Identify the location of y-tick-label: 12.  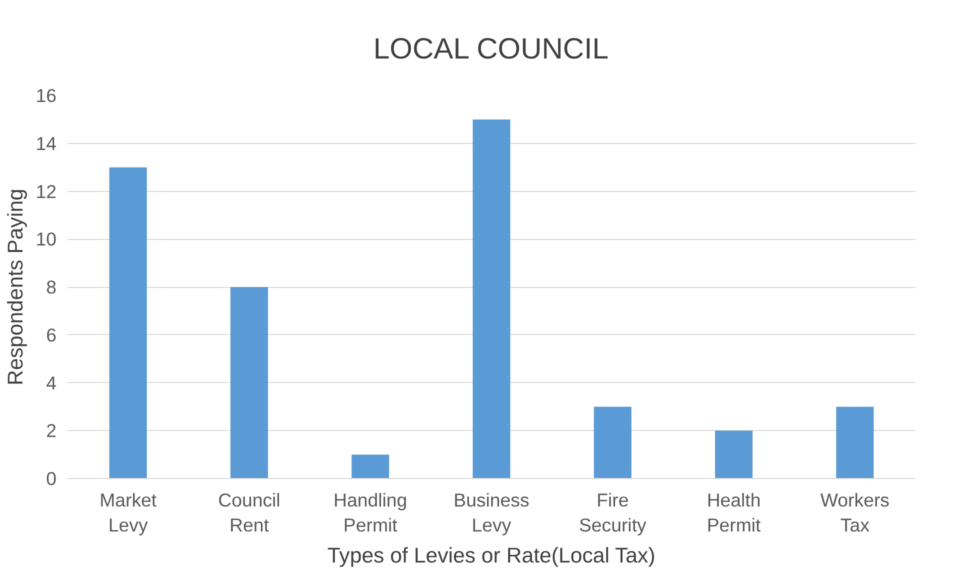
(46, 191).